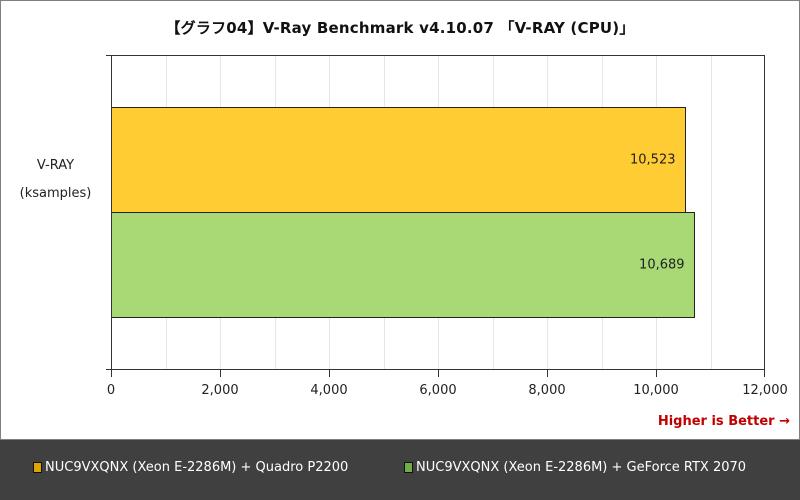 The width and height of the screenshot is (800, 500). I want to click on x-tick-label: 4,000, so click(329, 390).